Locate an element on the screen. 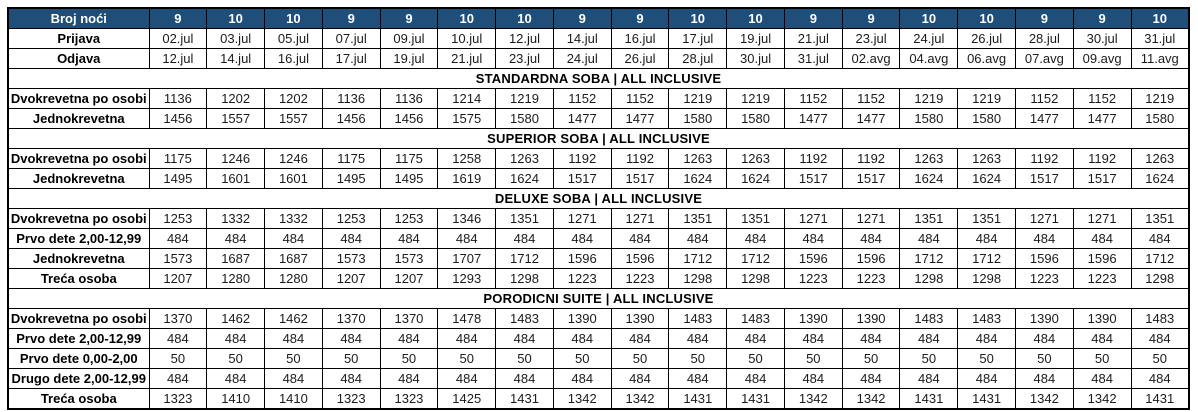 This screenshot has height=412, width=1198. checkout-date-cell: 28.jul is located at coordinates (698, 58).